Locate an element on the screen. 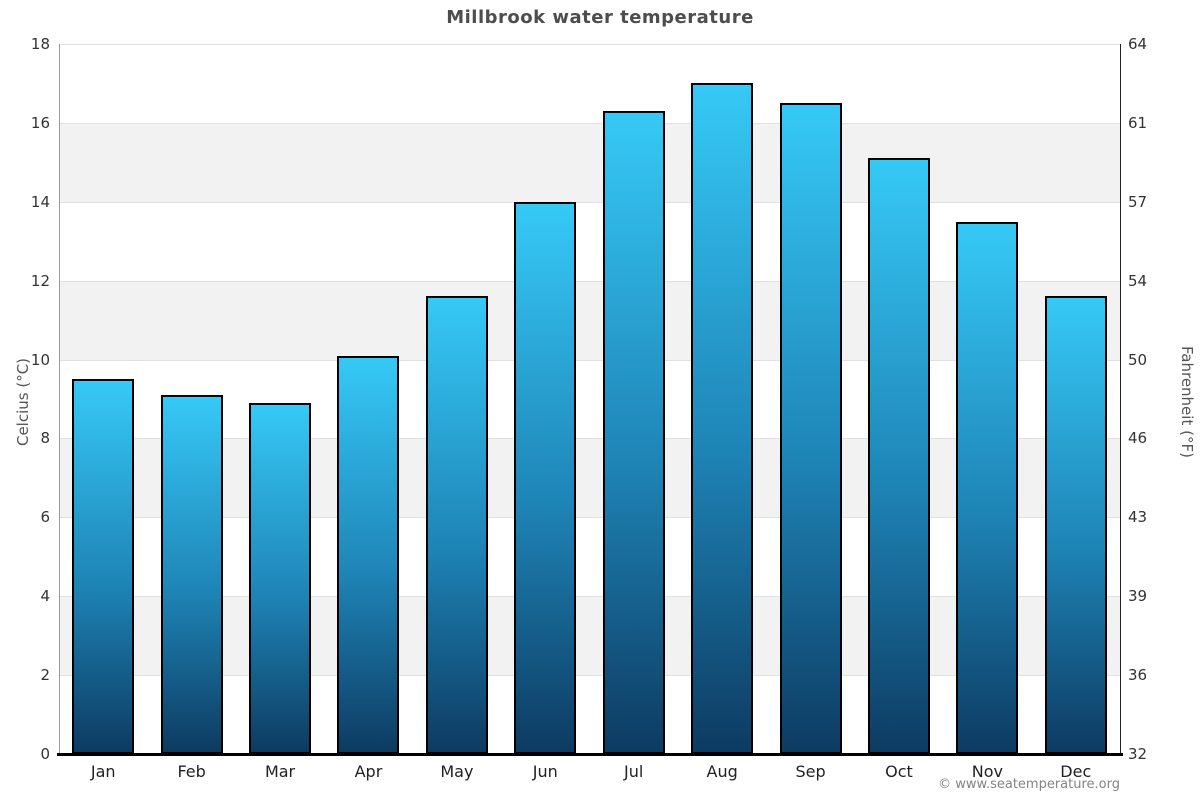  x-tick-aug: Aug is located at coordinates (722, 771).